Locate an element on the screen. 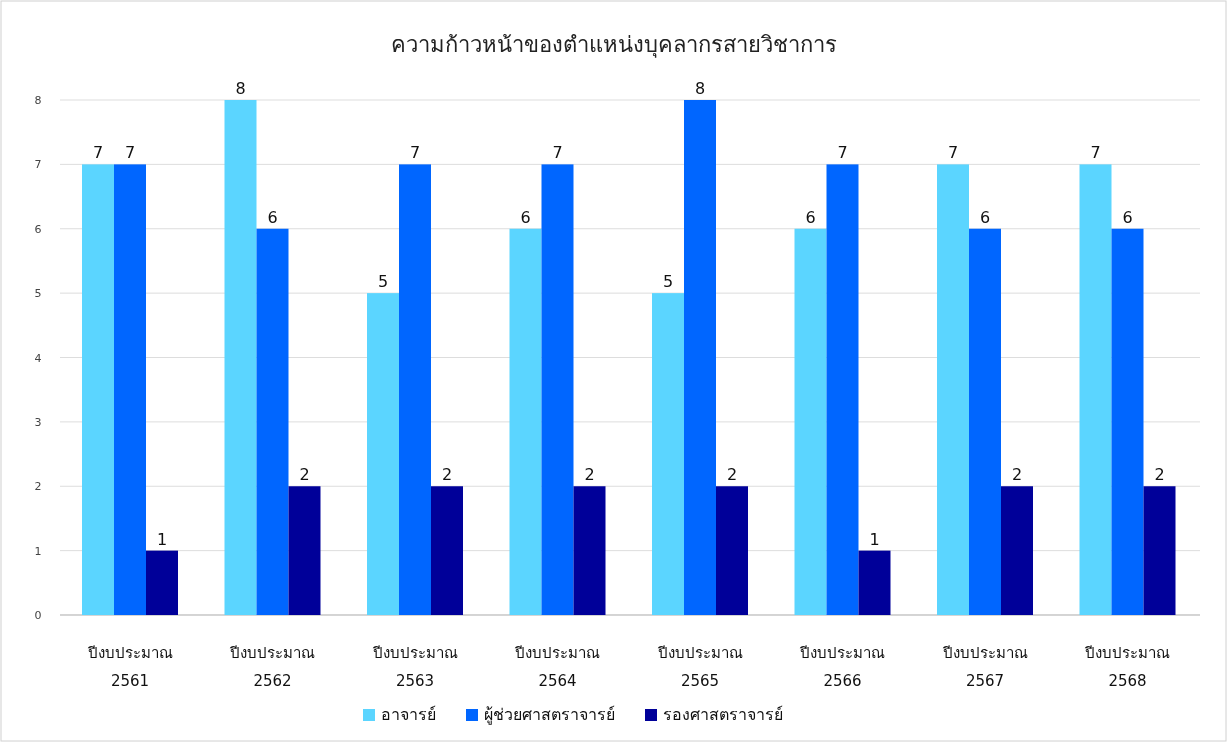 This screenshot has height=742, width=1227. legend-label: รองศาสตราจารย์ is located at coordinates (723, 714).